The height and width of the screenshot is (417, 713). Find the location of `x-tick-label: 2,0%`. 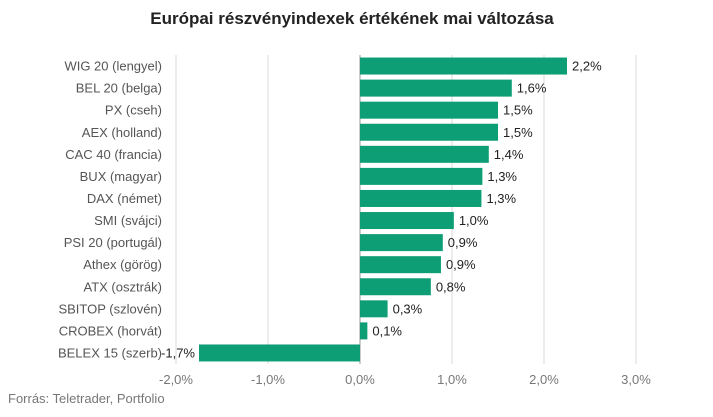

x-tick-label: 2,0% is located at coordinates (544, 379).